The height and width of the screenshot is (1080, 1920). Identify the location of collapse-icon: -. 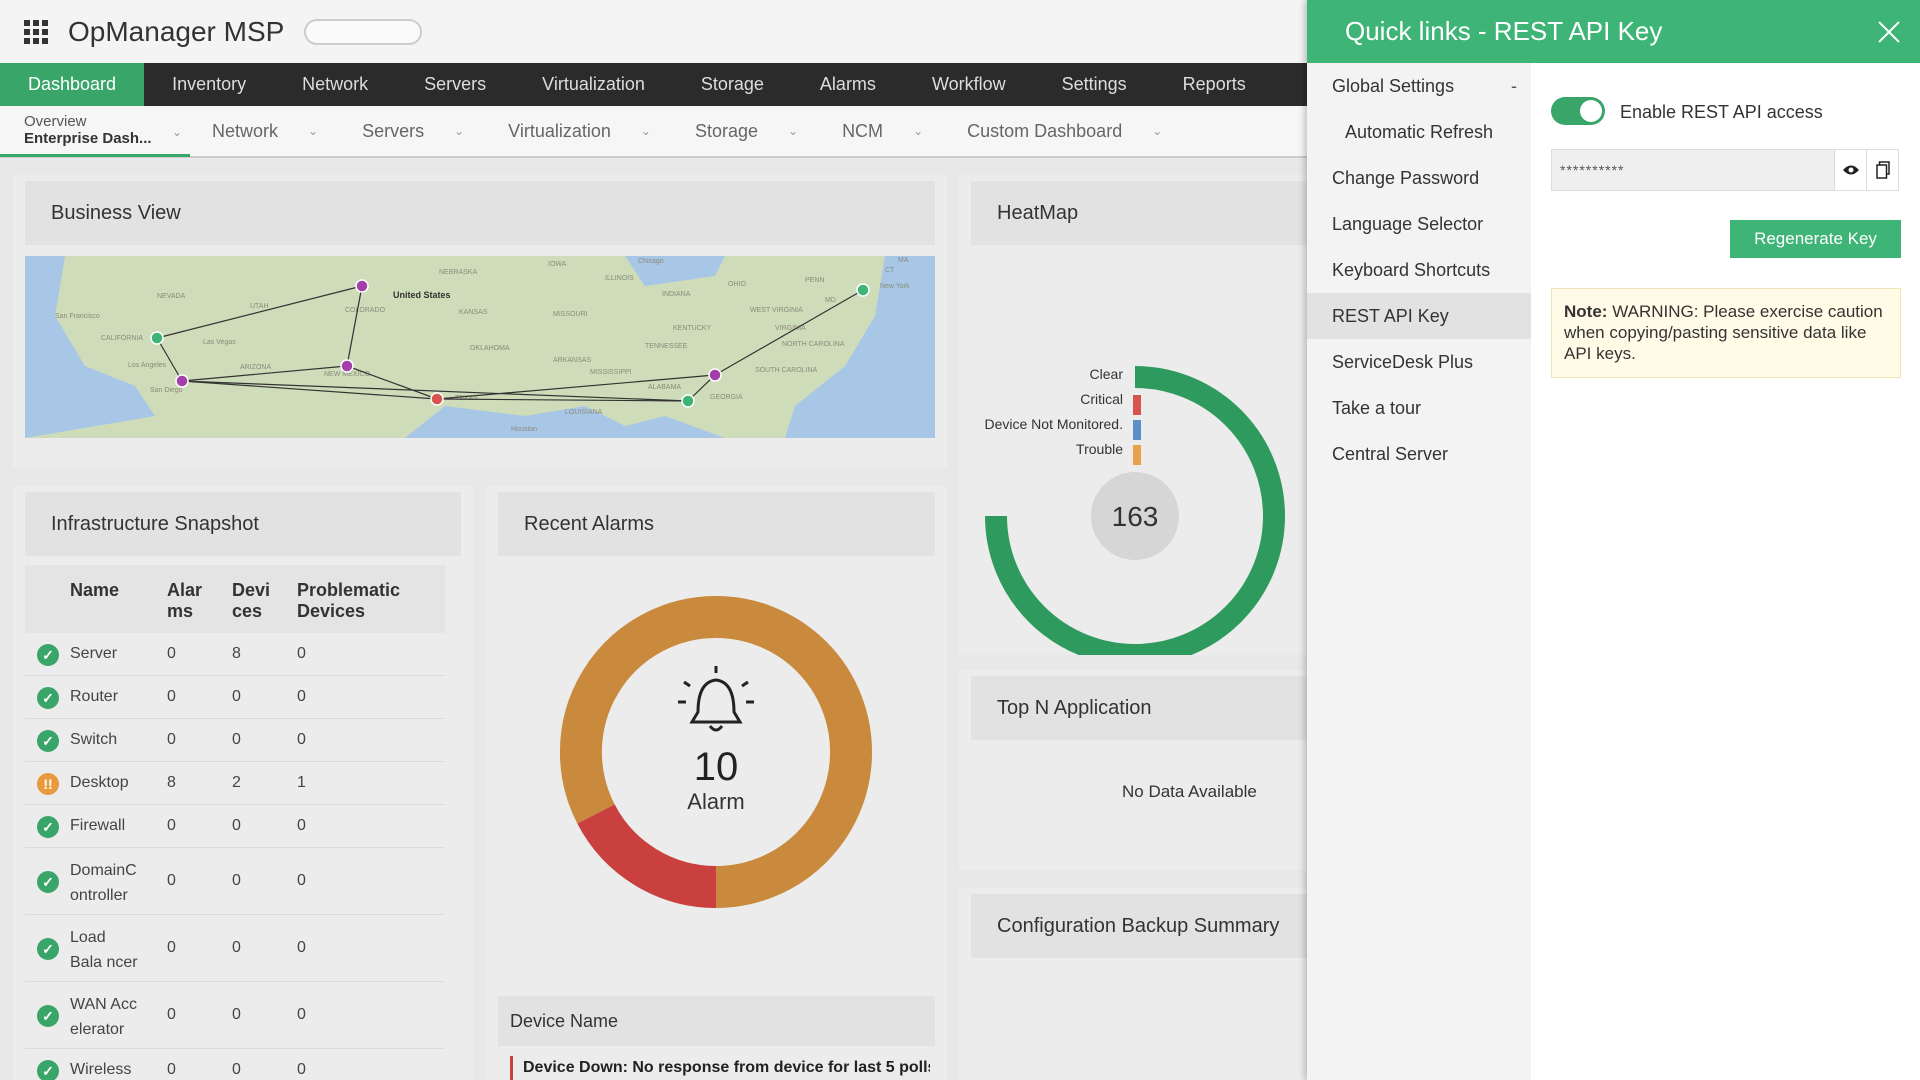
(1514, 86).